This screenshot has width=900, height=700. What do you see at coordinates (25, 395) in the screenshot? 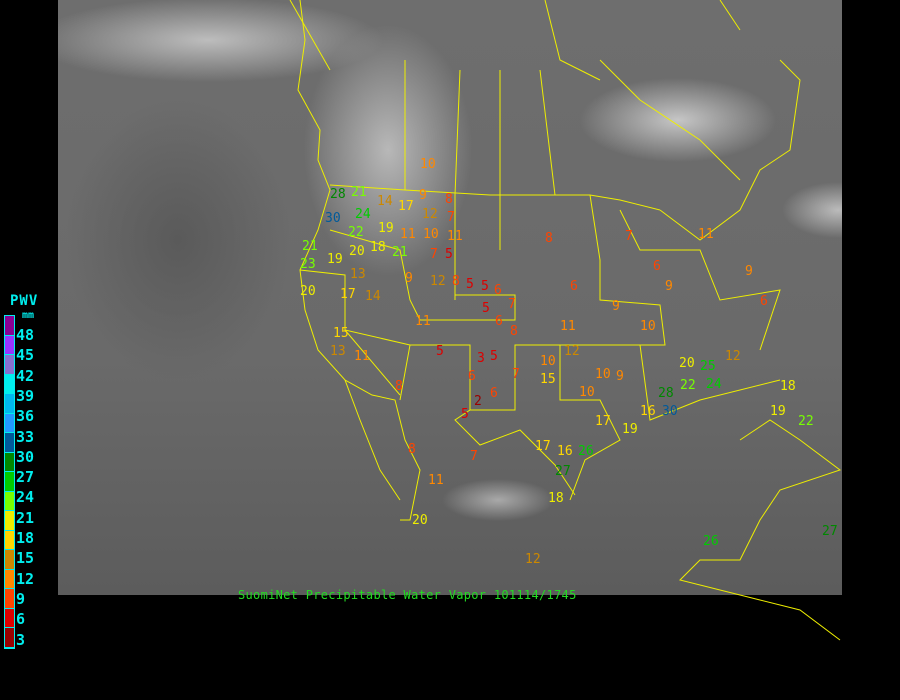
I see `legend-tick: 39` at bounding box center [25, 395].